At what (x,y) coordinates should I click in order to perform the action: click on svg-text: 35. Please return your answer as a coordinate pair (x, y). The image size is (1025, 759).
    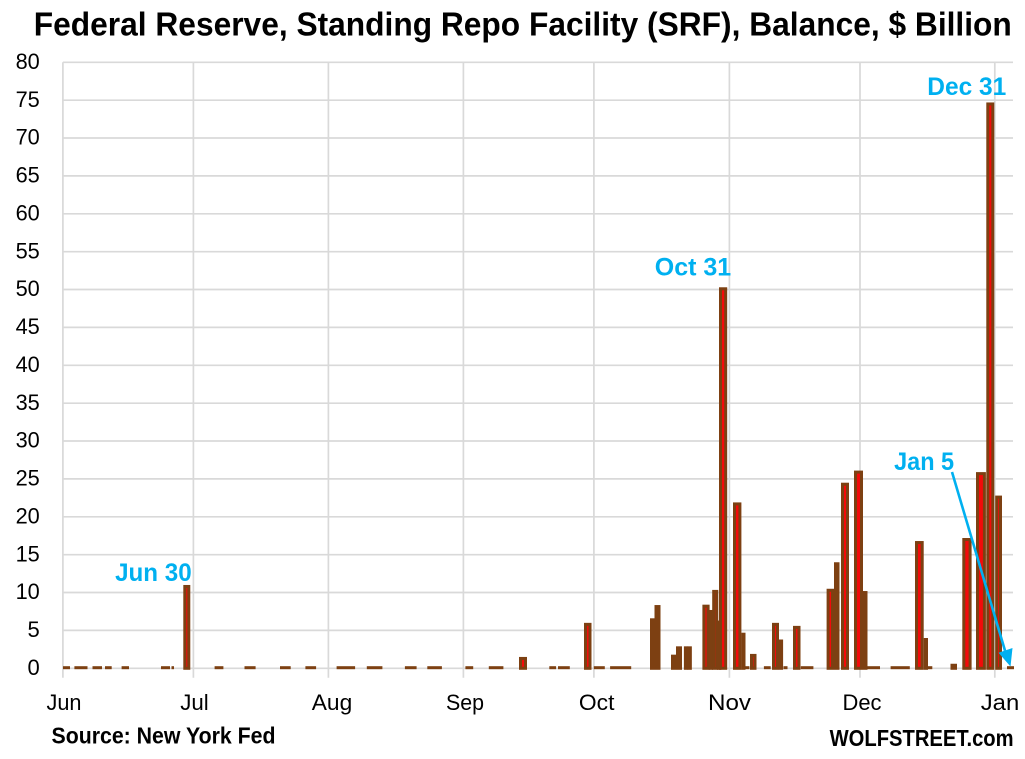
    Looking at the image, I should click on (28, 402).